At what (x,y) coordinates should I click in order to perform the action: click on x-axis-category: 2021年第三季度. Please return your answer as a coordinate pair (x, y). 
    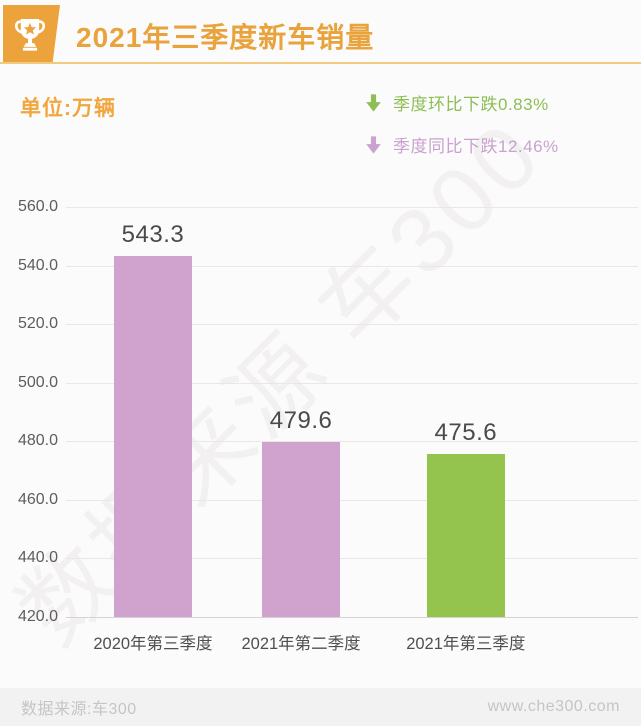
    Looking at the image, I should click on (466, 644).